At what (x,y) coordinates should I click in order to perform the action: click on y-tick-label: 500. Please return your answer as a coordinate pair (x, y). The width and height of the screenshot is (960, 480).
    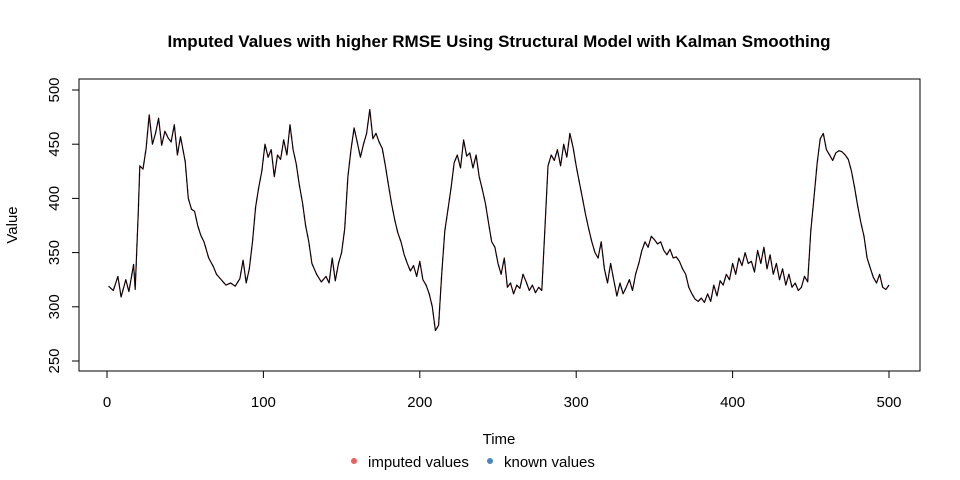
    Looking at the image, I should click on (54, 89).